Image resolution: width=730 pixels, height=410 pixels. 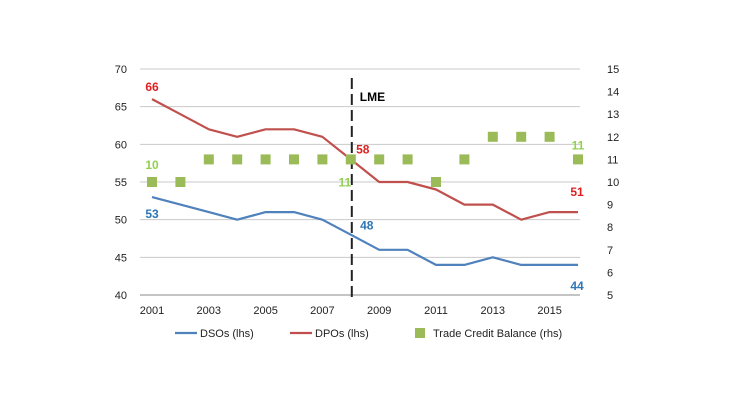 I want to click on right-axis-ticks: 5 6 7 8 9 10 11 12 13 14 15, so click(x=613, y=183).